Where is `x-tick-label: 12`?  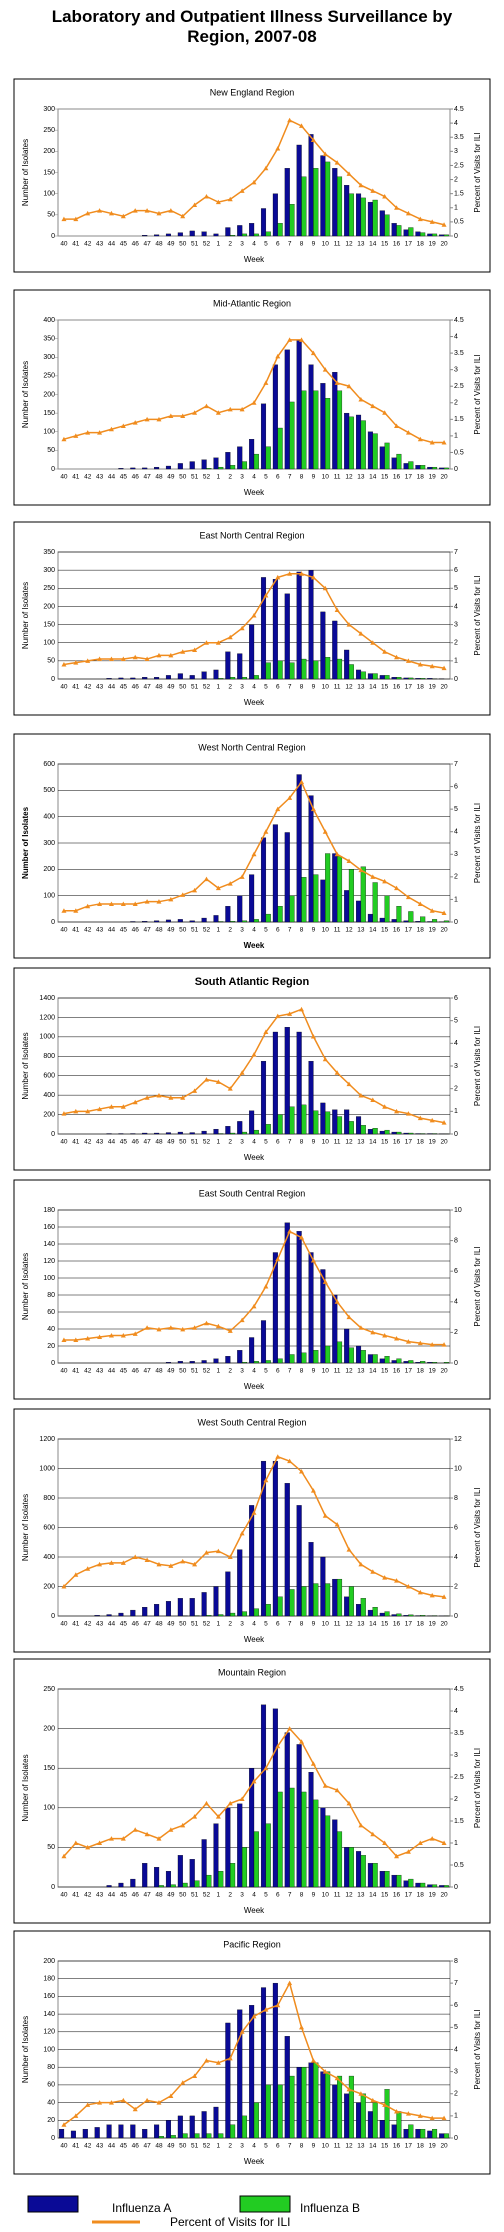 x-tick-label: 12 is located at coordinates (349, 244).